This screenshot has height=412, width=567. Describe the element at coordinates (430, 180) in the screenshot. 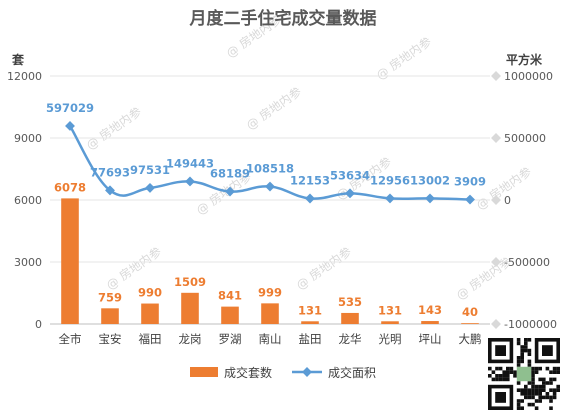

I see `line-data-label: 13002` at that location.